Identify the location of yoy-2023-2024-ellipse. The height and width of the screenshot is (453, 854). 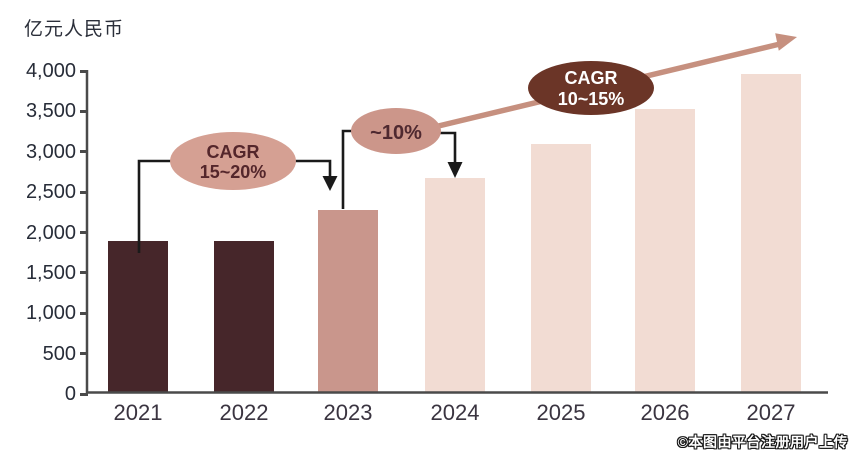
(396, 131).